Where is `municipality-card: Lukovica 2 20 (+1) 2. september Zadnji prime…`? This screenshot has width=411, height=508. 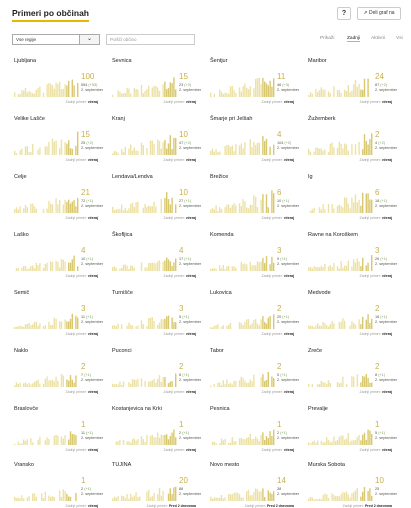 municipality-card: Lukovica 2 20 (+1) 2. september Zadnji prime… is located at coordinates (252, 315).